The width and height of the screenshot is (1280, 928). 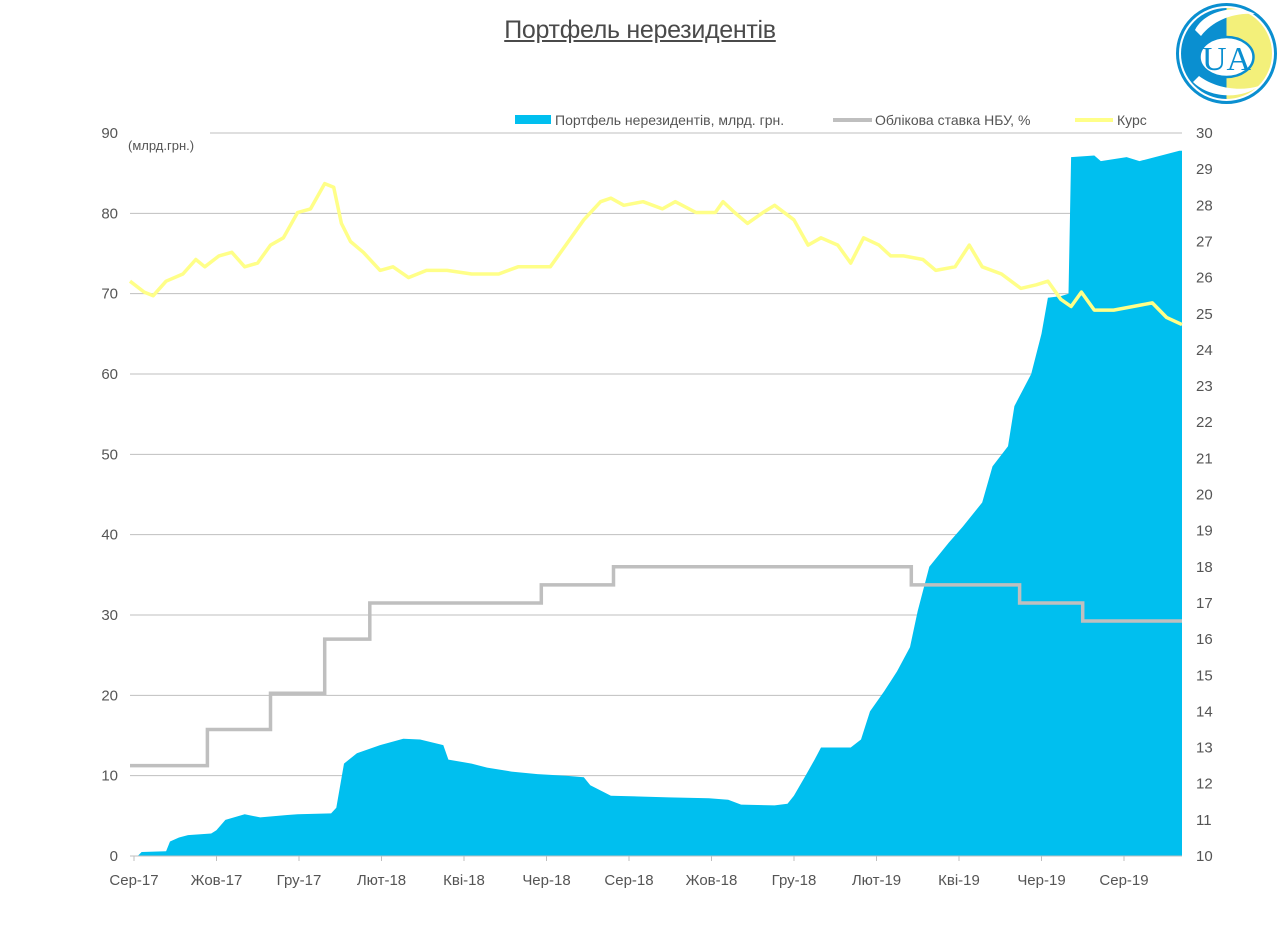 I want to click on series-fx-line, so click(x=655, y=254).